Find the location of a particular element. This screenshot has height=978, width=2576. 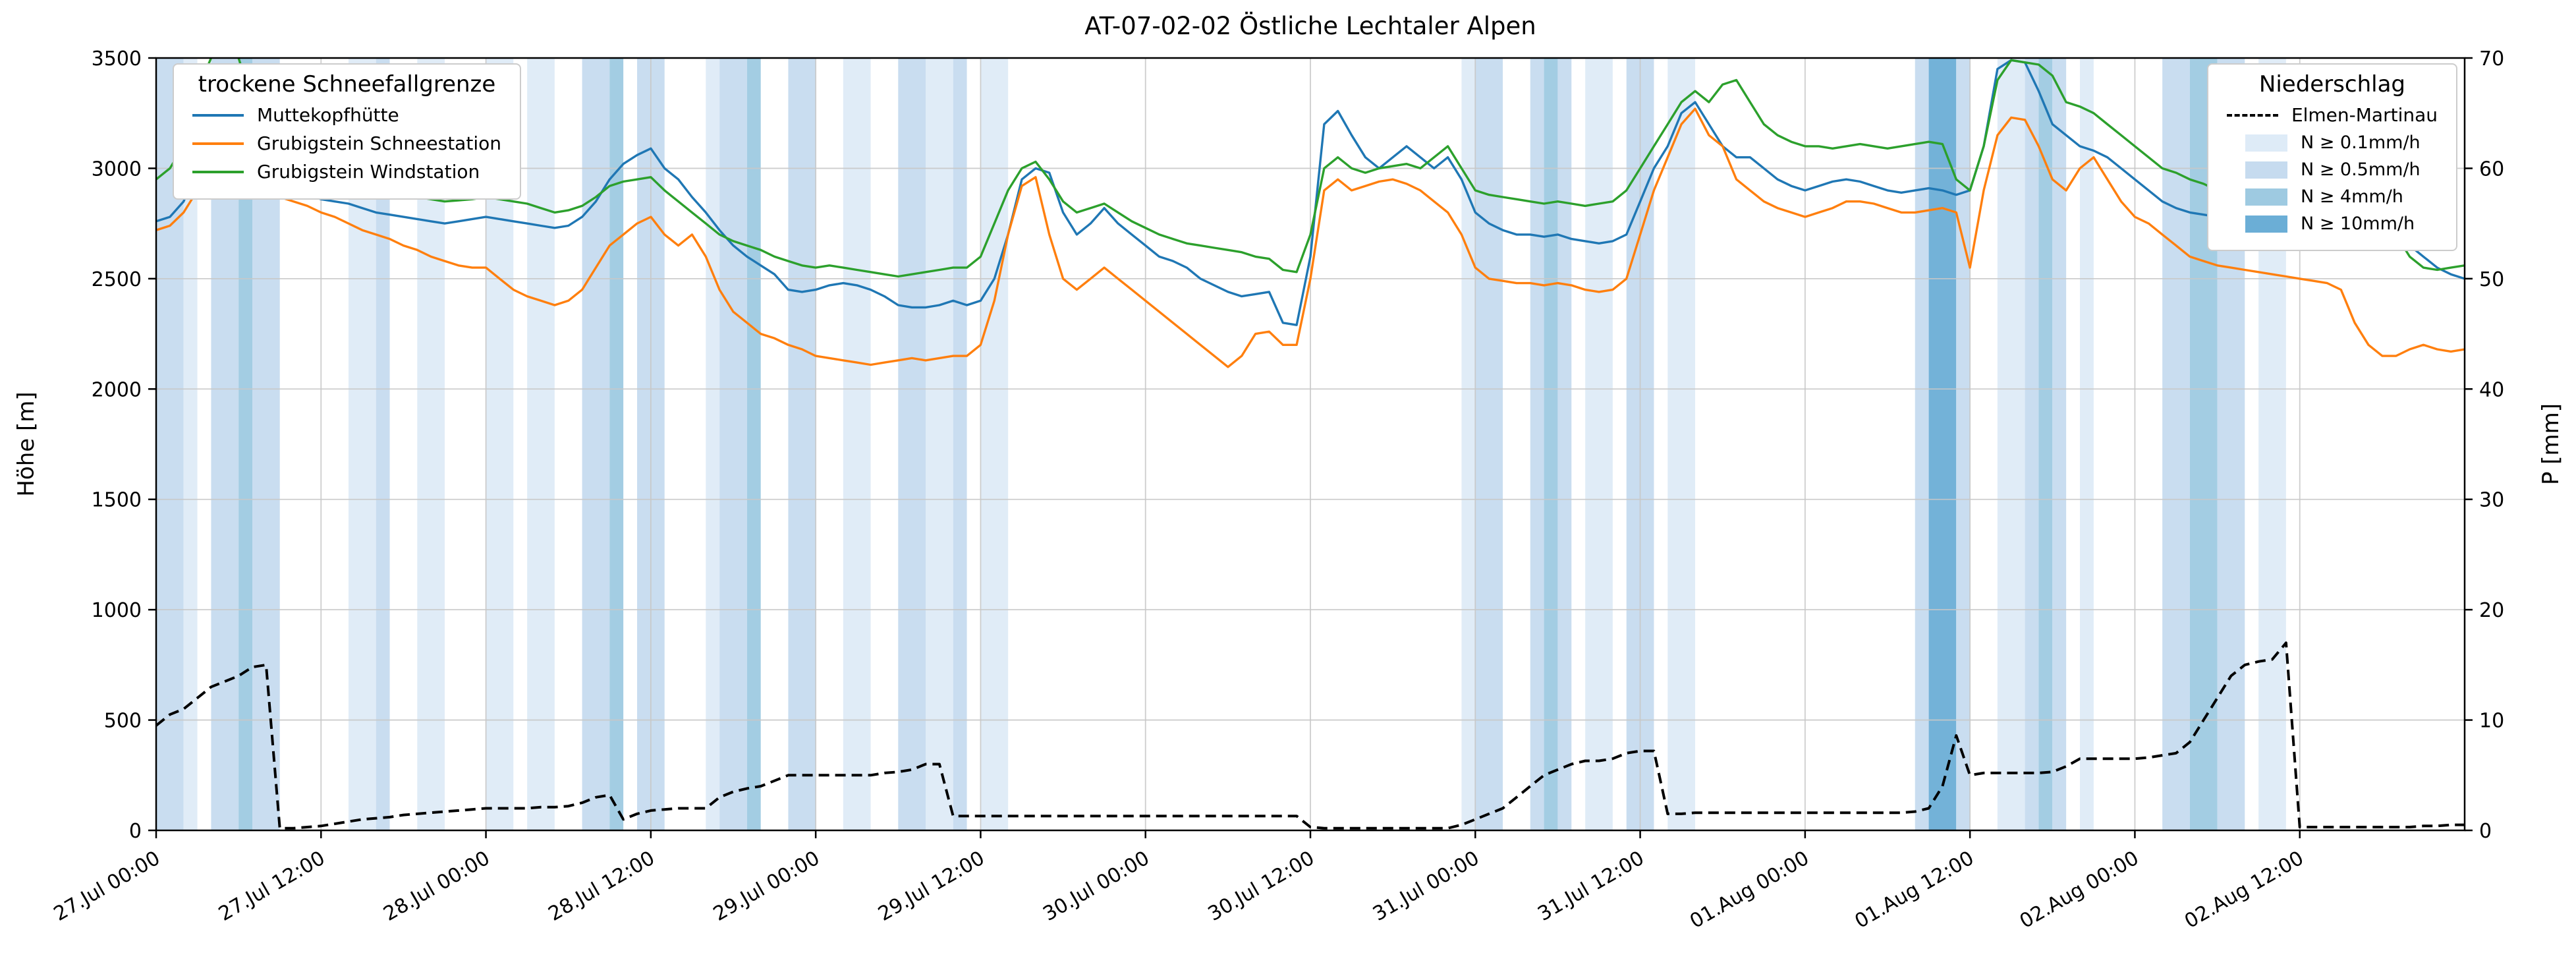

x-tick-label: 30.Jul 00:00 is located at coordinates (1096, 886).